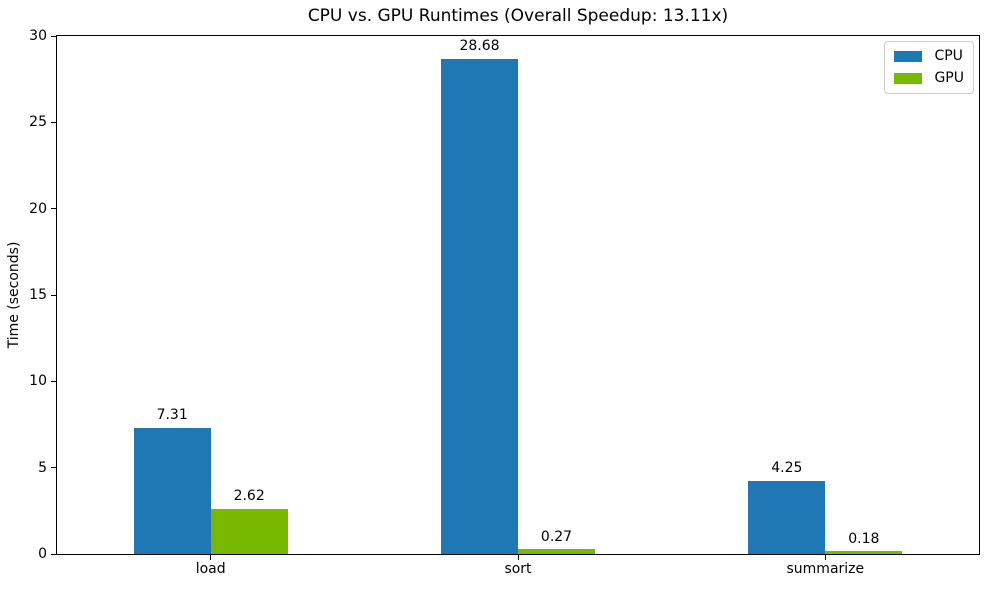 The height and width of the screenshot is (589, 989). I want to click on y-tick-label-30: 30, so click(38, 36).